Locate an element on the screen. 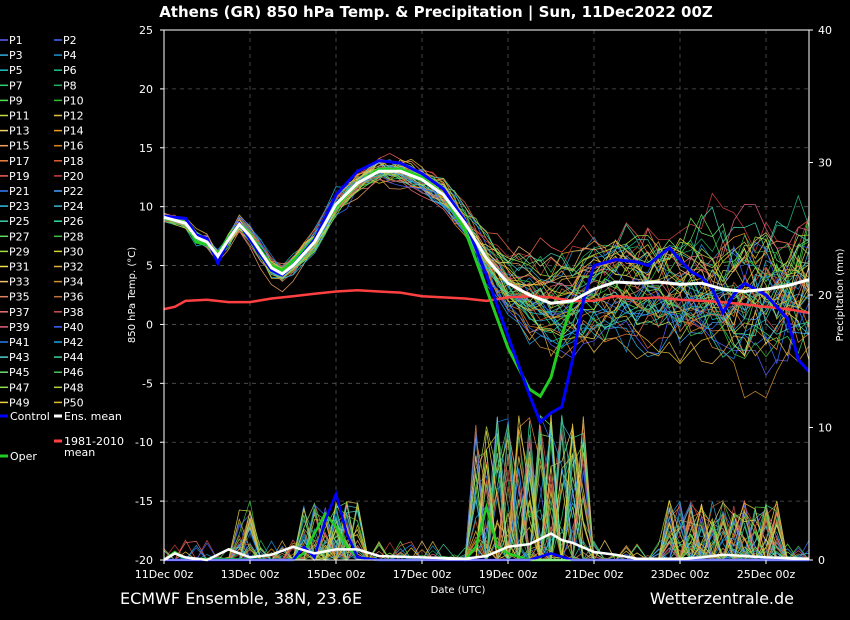 The height and width of the screenshot is (620, 850). legend-entry: P46 is located at coordinates (73, 372).